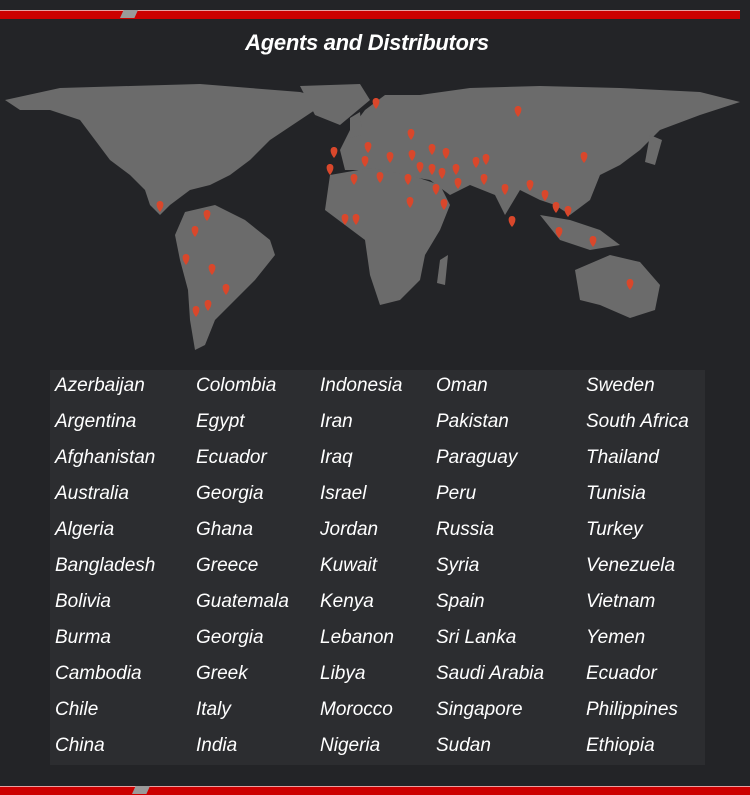 The image size is (750, 795). Describe the element at coordinates (349, 565) in the screenshot. I see `country-item: Kuwait` at that location.